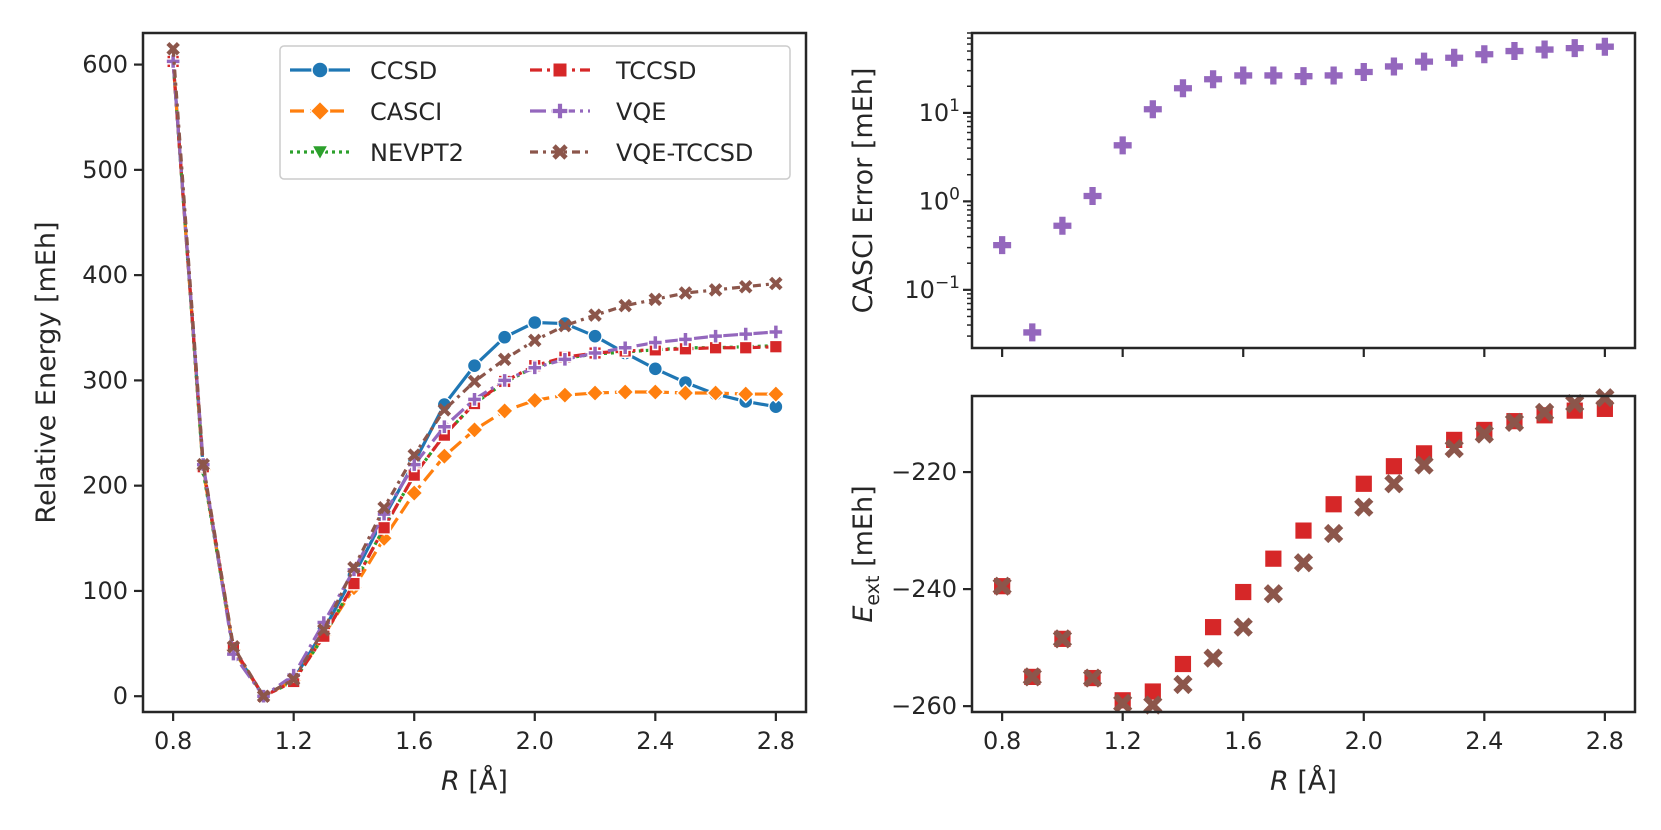 The width and height of the screenshot is (1661, 830). Describe the element at coordinates (924, 472) in the screenshot. I see `y-tick-label: −220` at that location.